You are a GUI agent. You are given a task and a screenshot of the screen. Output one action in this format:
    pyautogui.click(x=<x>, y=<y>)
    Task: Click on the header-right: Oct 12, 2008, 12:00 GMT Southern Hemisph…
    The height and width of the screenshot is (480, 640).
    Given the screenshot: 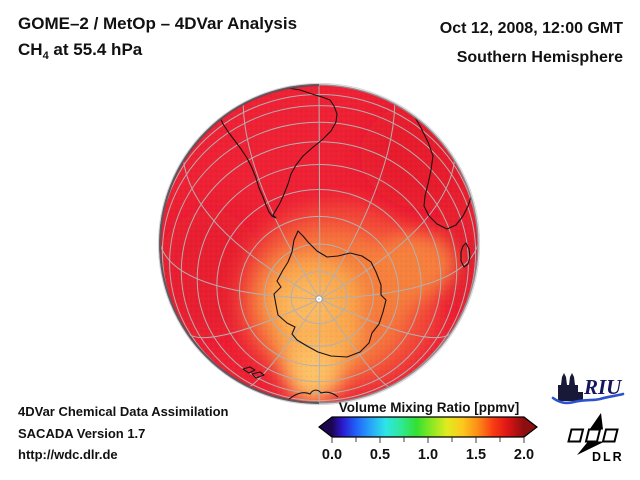 What is the action you would take?
    pyautogui.click(x=531, y=43)
    